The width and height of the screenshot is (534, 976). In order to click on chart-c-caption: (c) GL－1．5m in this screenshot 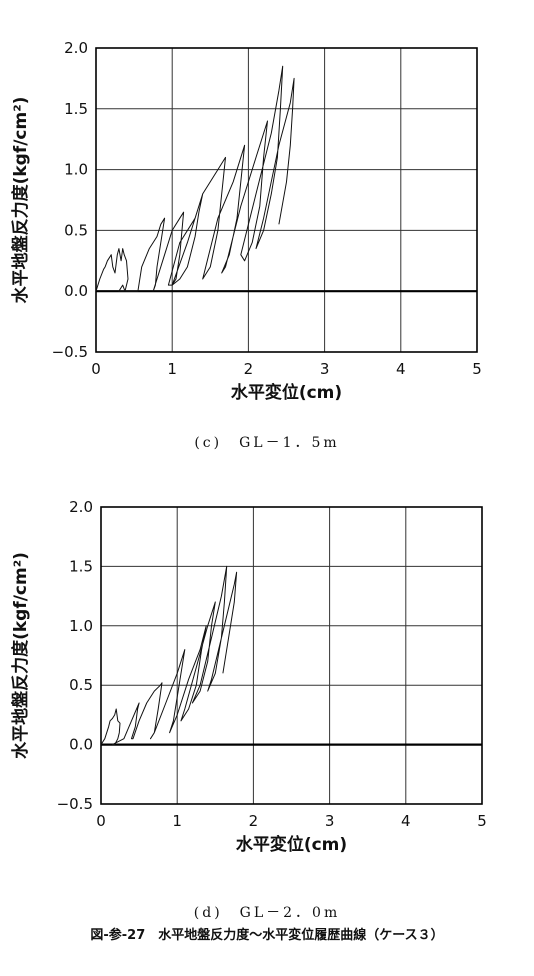, I will do `click(267, 443)`.